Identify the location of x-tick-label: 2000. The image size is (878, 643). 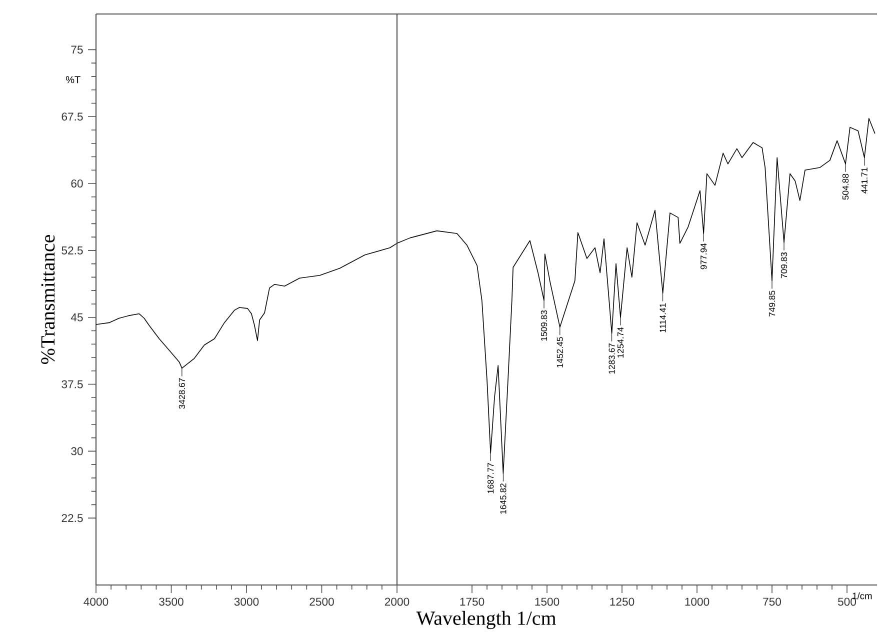
(397, 602).